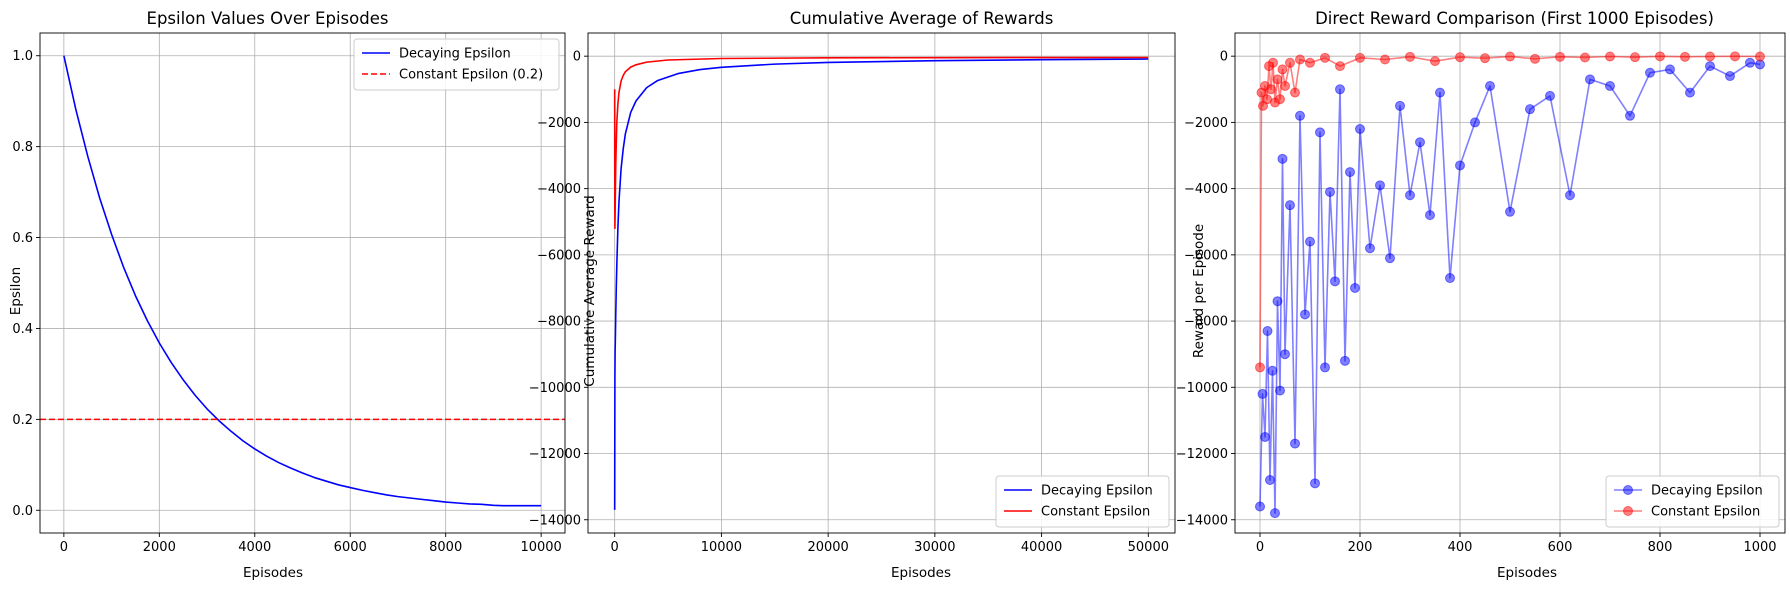  Describe the element at coordinates (577, 57) in the screenshot. I see `y-tick-label: 0` at that location.